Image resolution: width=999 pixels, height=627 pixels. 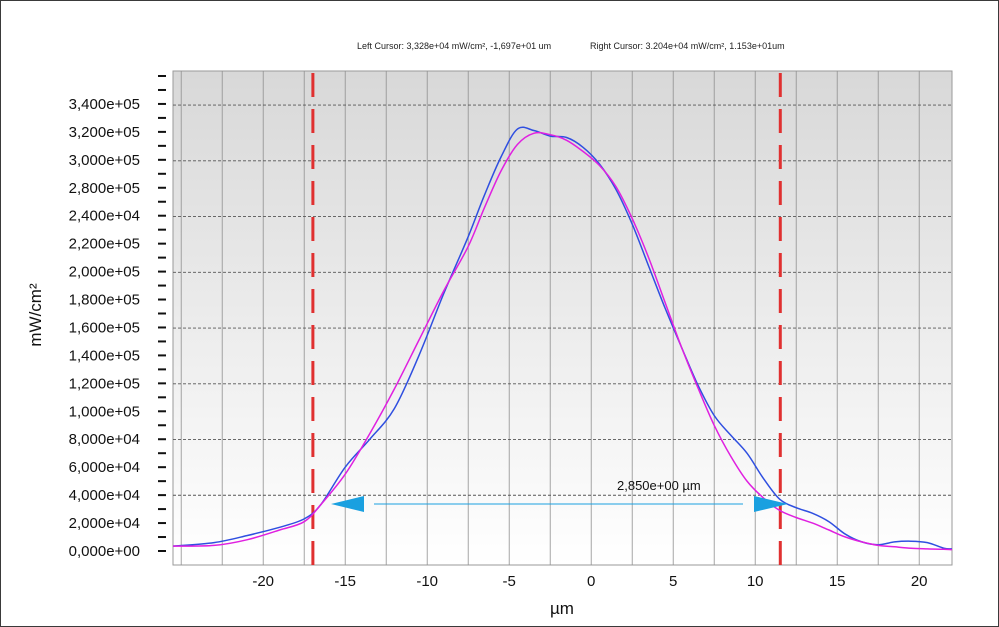 I want to click on x-axis-ticks: -20 -15 -10 -5 0 5 10 15 20, so click(x=589, y=581).